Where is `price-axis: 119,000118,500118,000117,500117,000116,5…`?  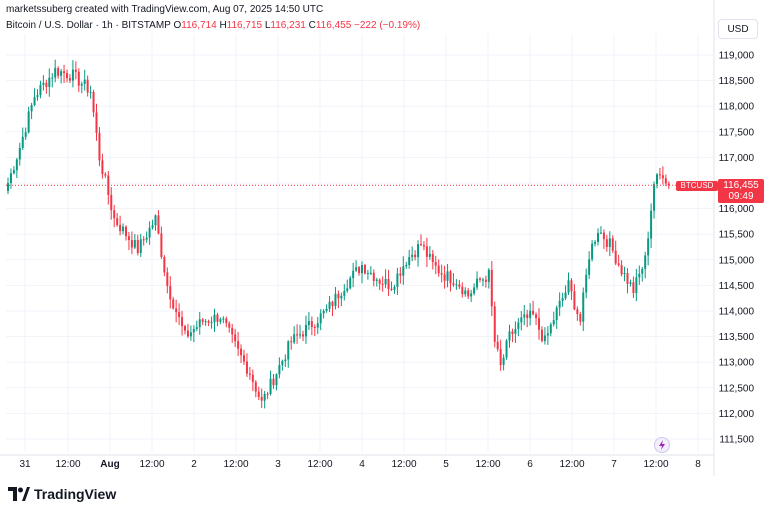
price-axis: 119,000118,500118,000117,500117,000116,5… is located at coordinates (737, 248).